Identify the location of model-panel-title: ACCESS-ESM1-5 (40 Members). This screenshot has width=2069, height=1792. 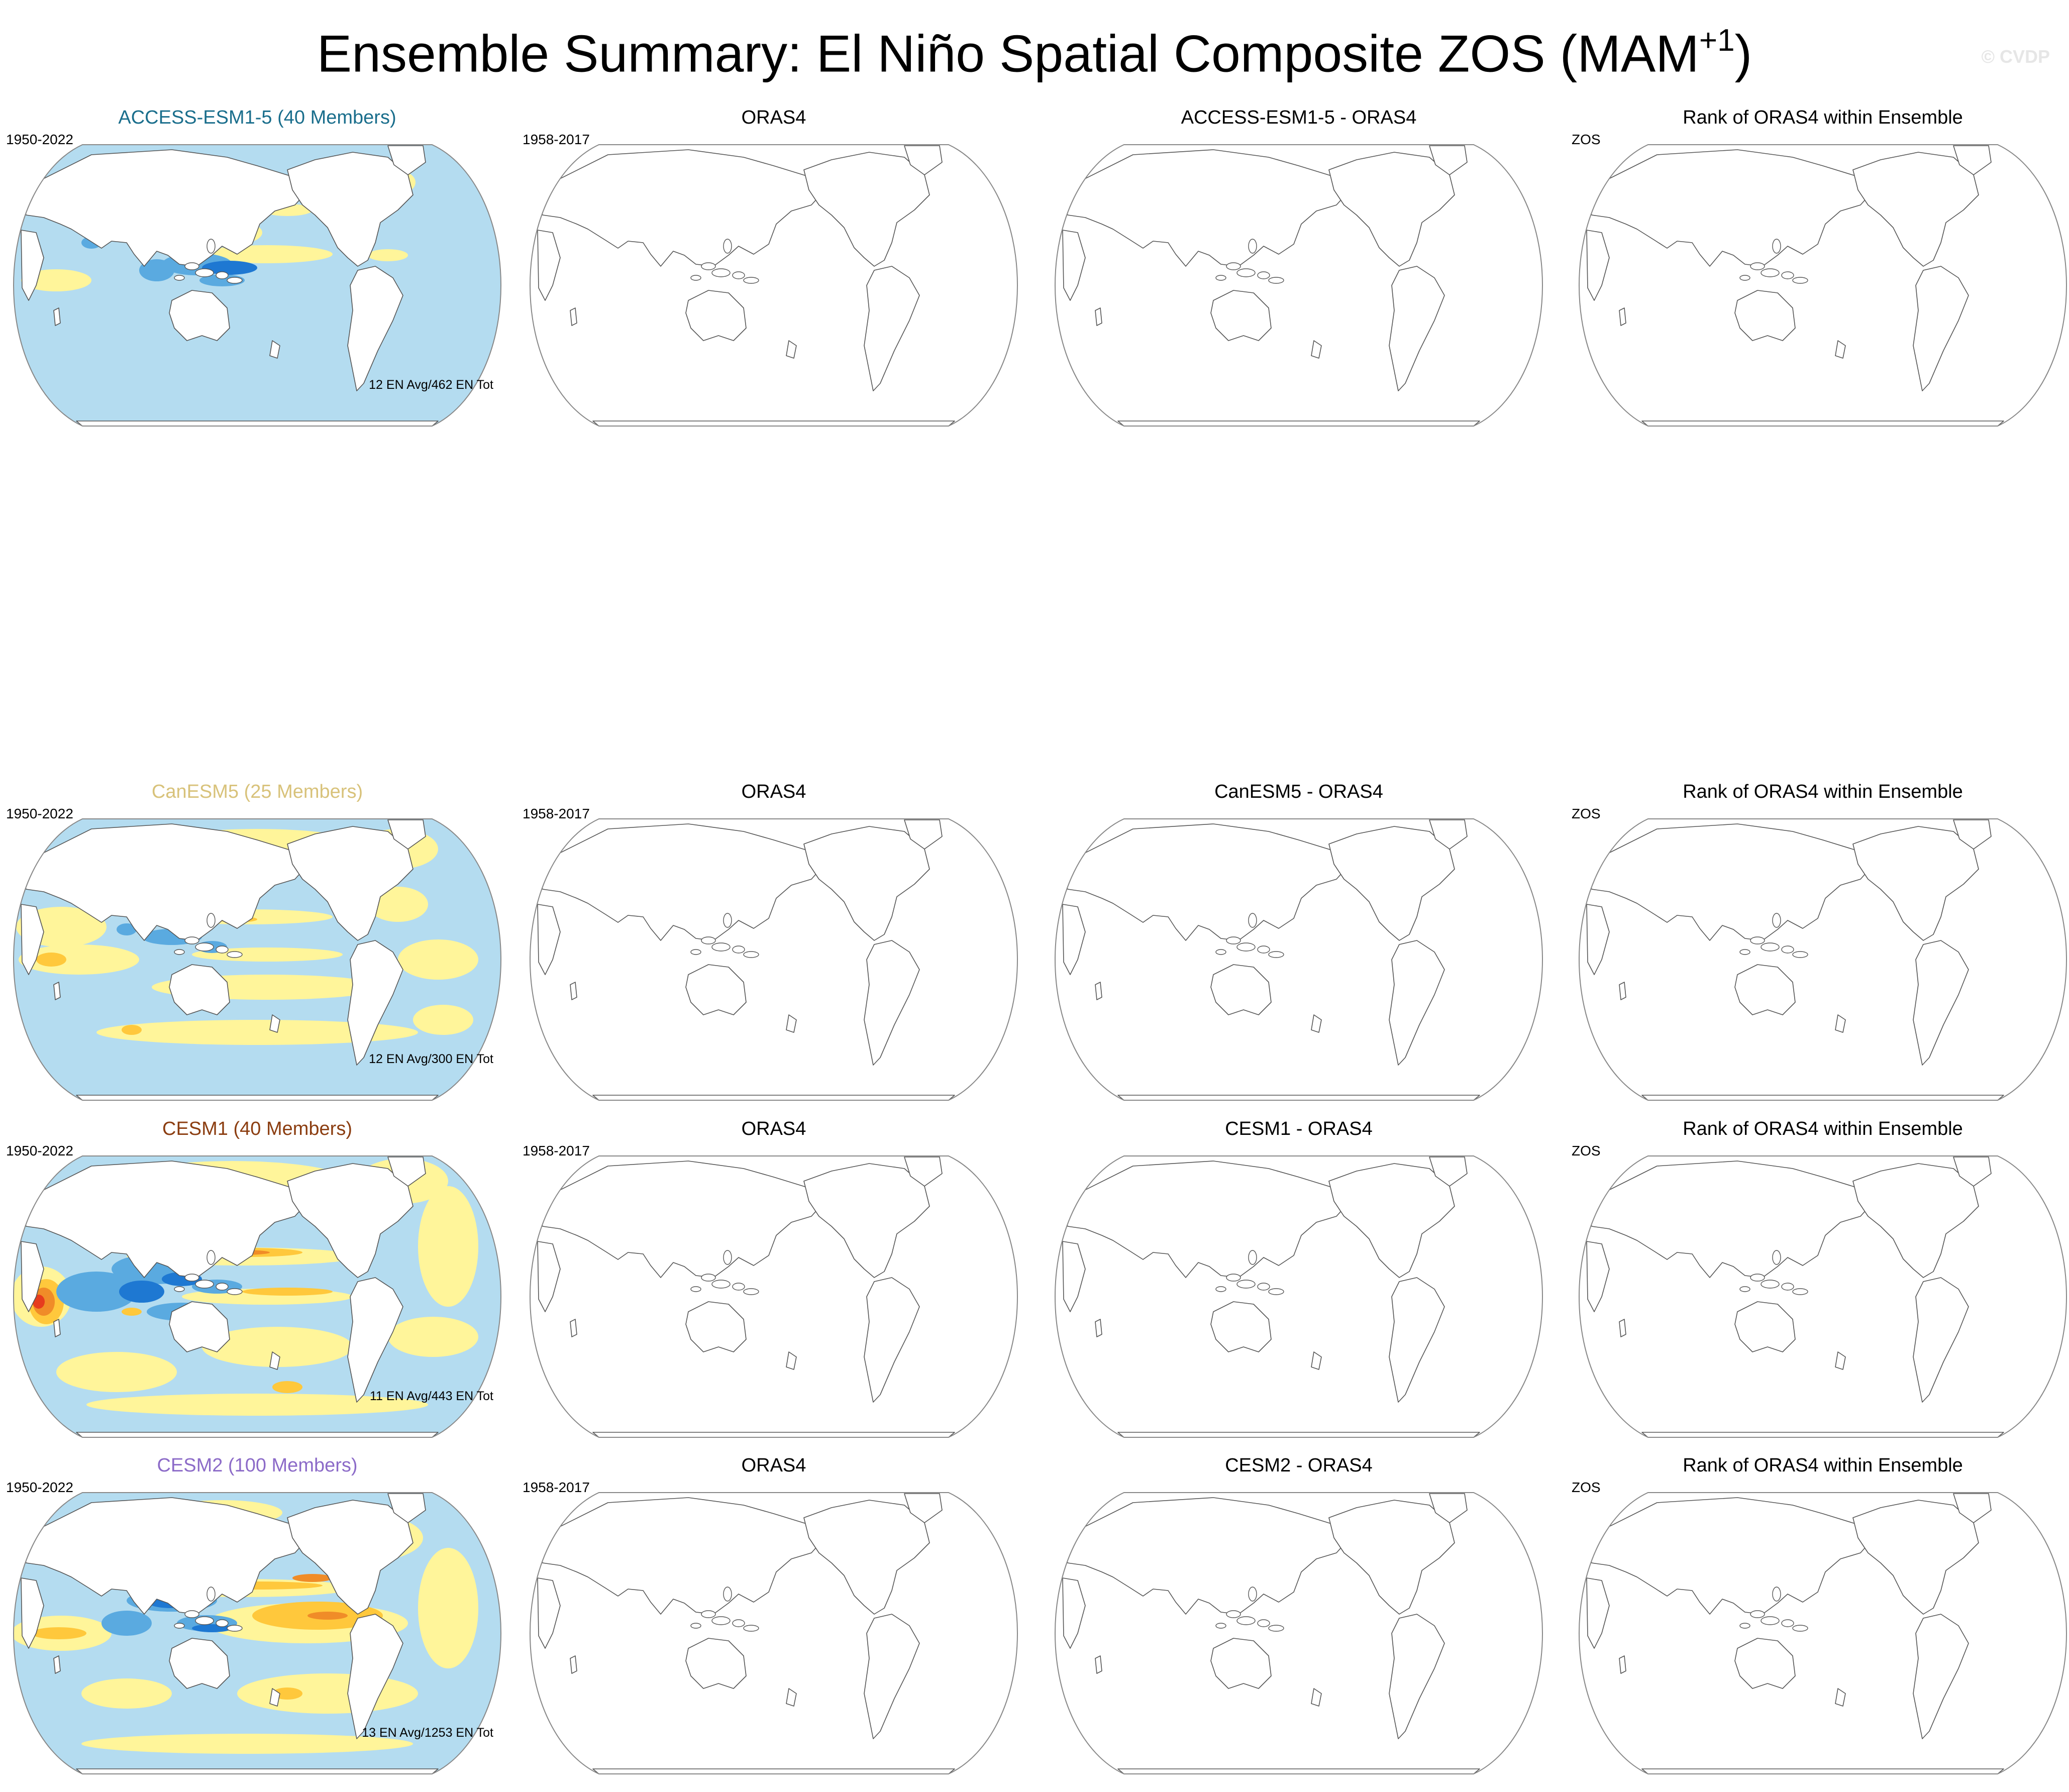
(257, 117).